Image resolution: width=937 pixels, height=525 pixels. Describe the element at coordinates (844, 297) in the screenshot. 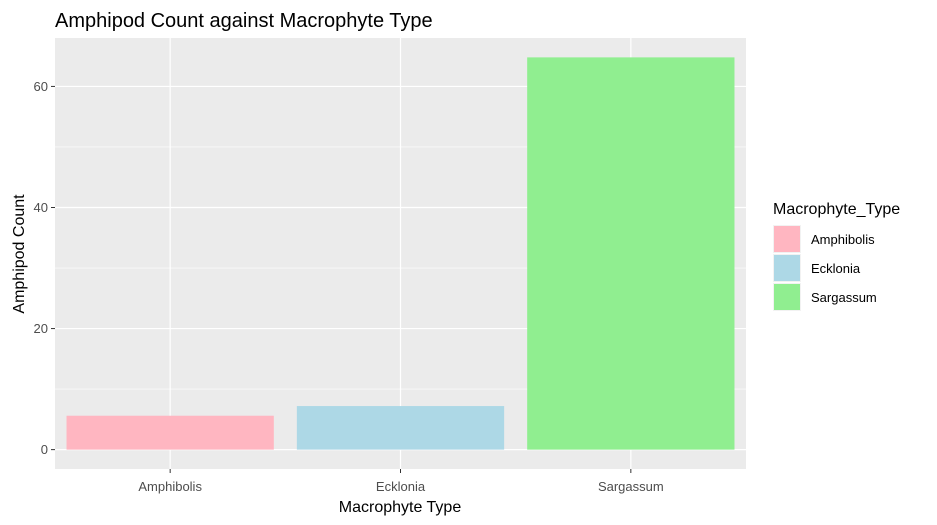

I see `legend-label: Sargassum` at that location.